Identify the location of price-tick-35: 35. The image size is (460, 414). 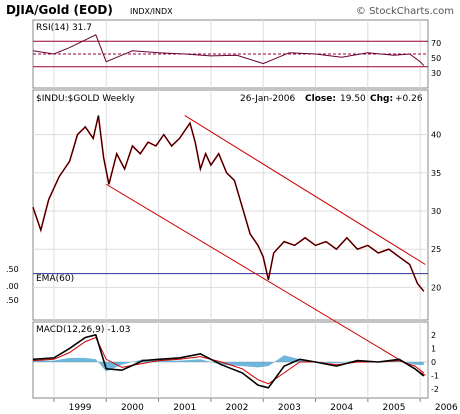
(436, 173).